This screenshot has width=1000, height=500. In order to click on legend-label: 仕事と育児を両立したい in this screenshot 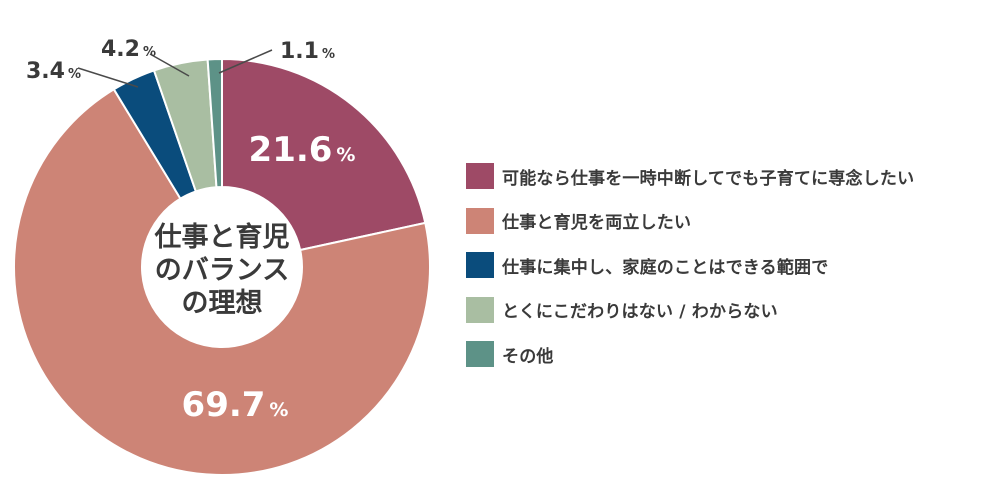, I will do `click(597, 223)`.